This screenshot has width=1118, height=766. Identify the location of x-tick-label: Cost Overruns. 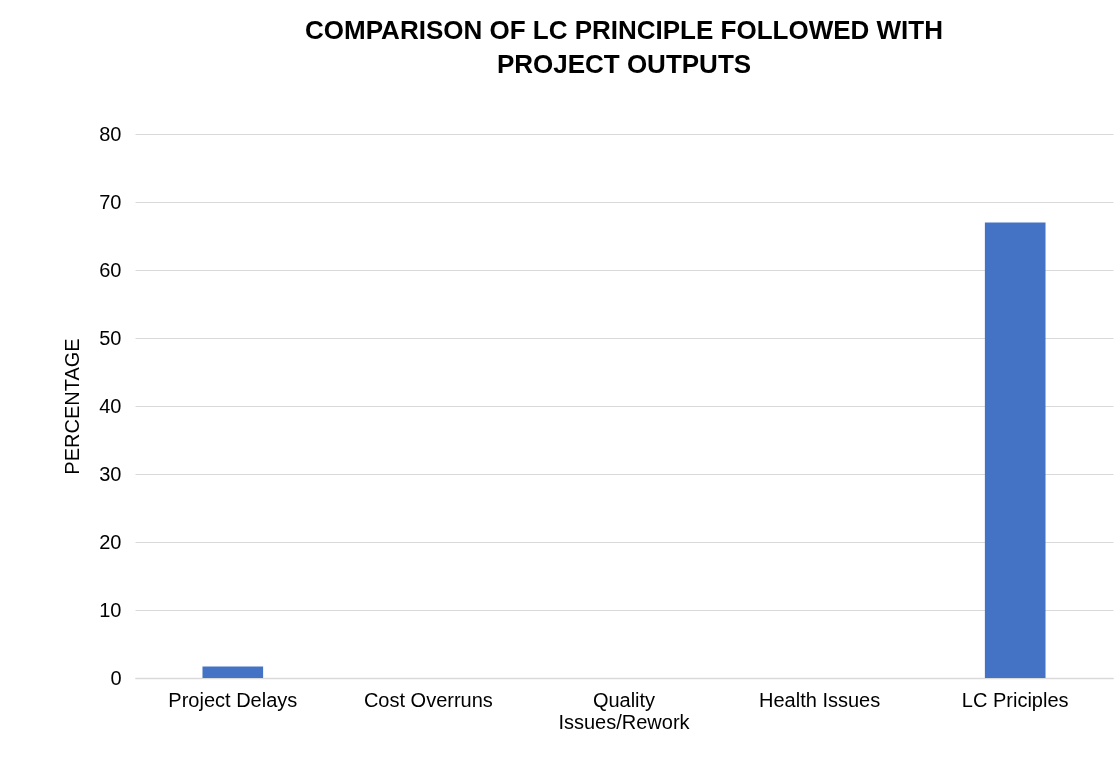
(428, 699).